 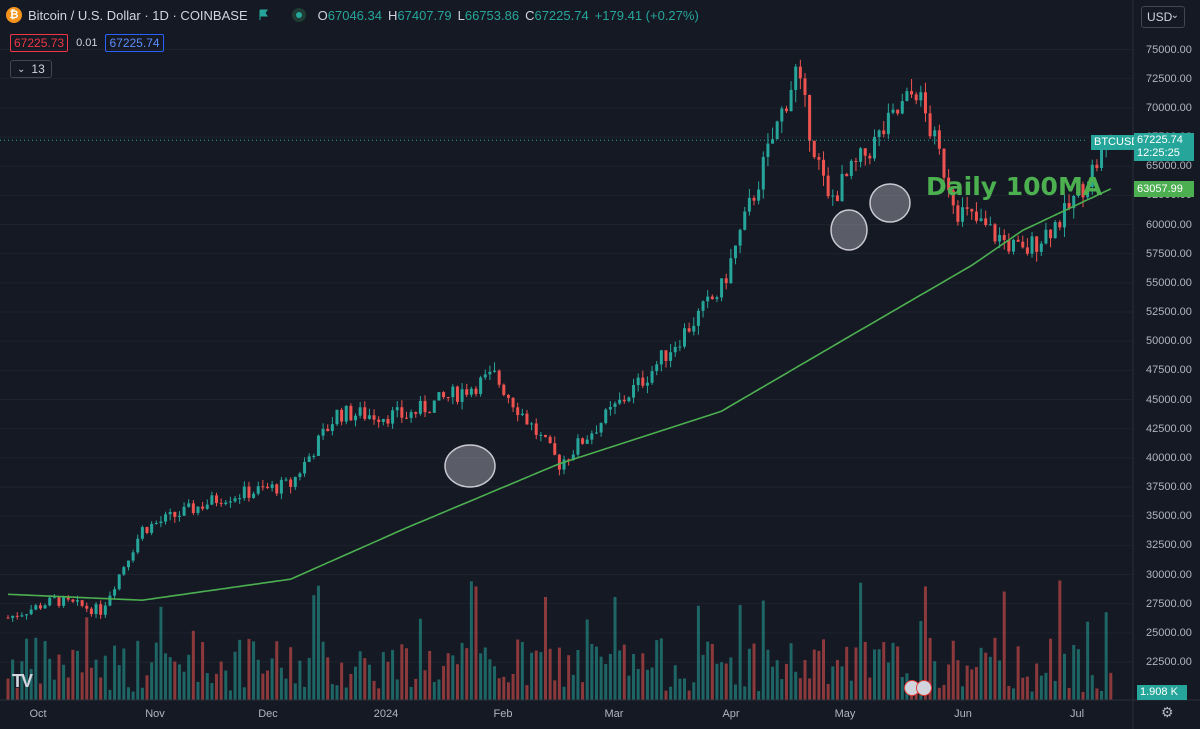 I want to click on highlight-circle-mid-may, so click(x=890, y=203).